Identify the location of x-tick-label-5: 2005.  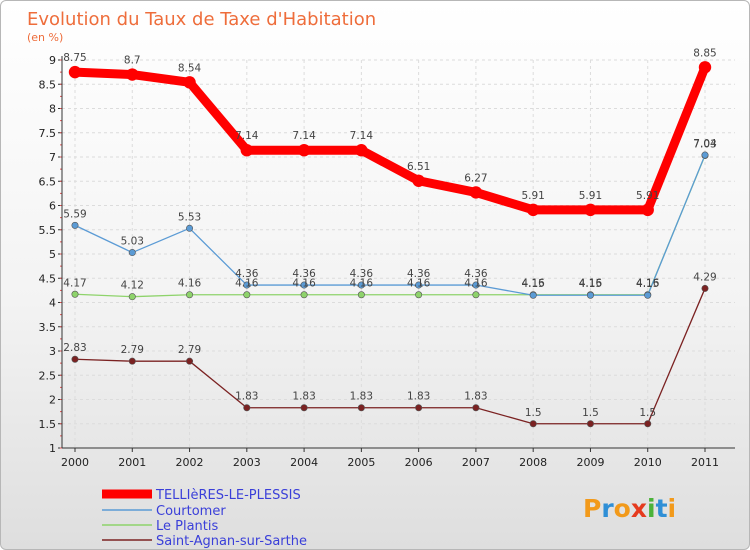
(361, 462).